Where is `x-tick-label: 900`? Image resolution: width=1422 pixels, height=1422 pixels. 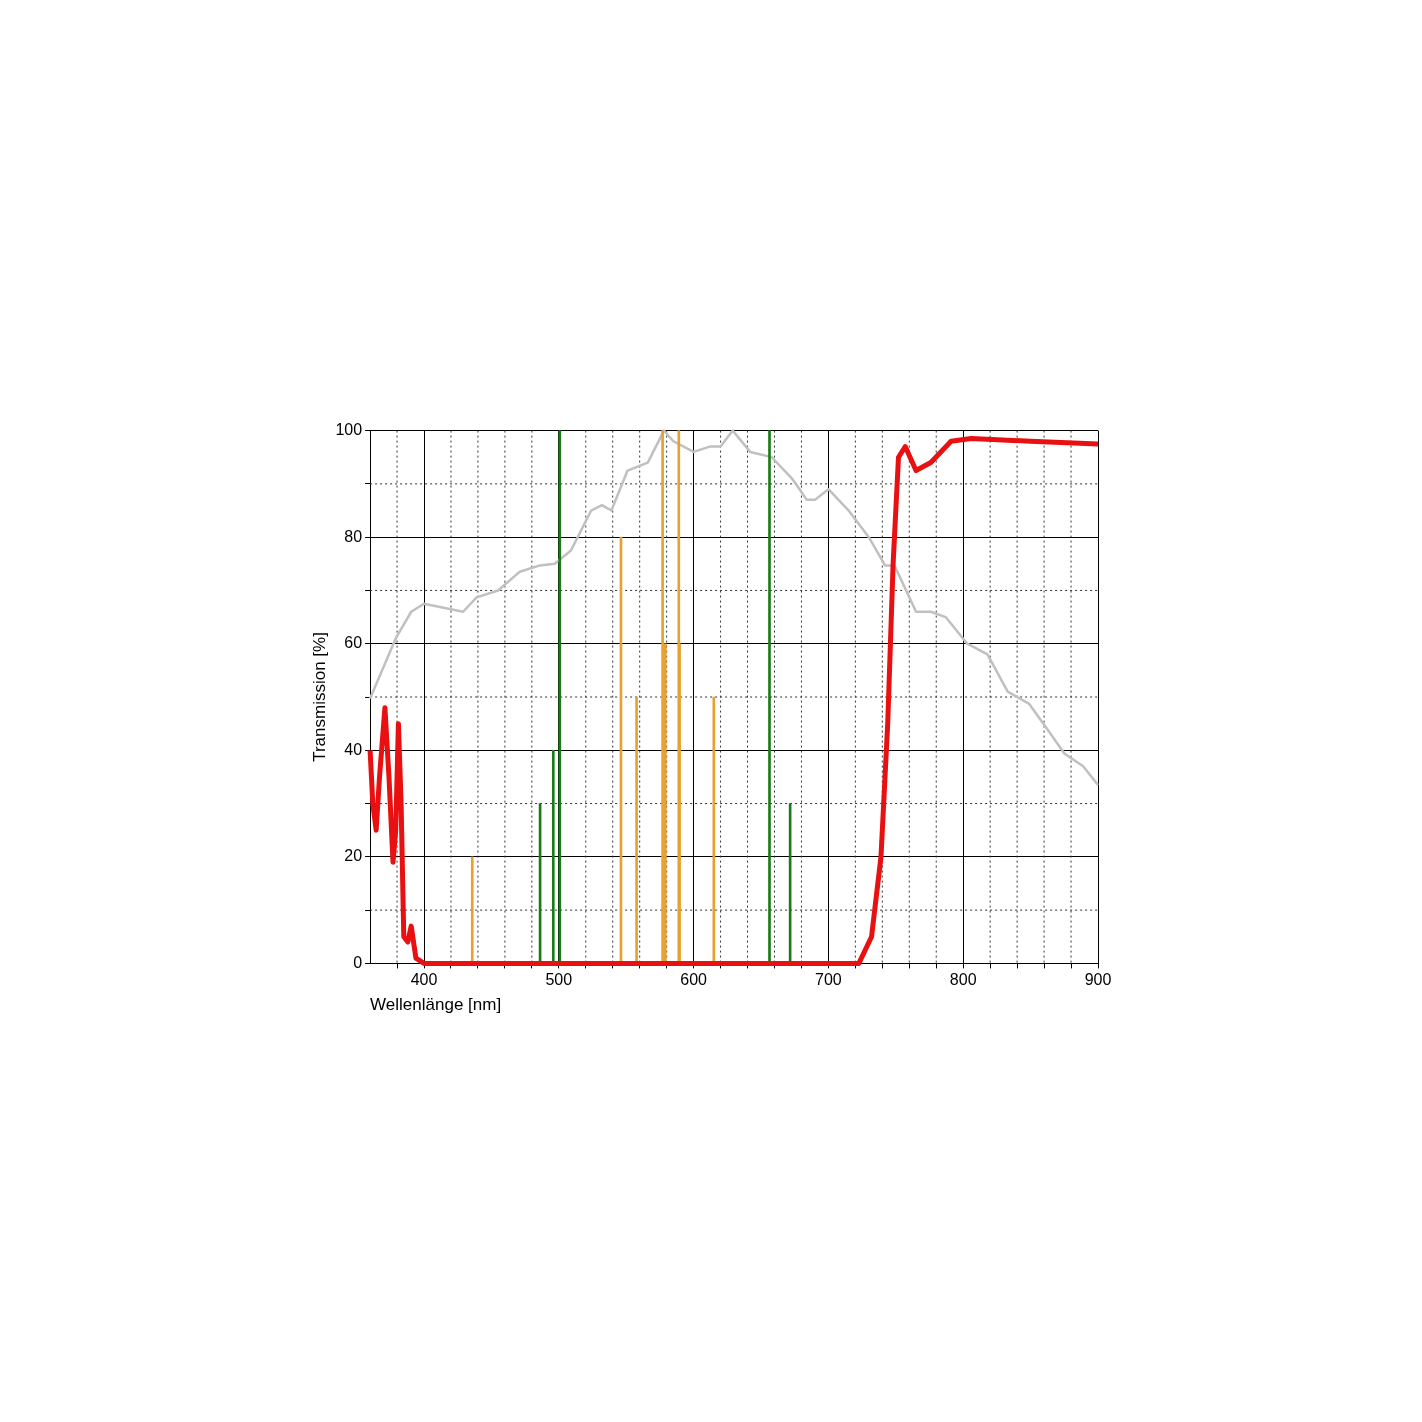
x-tick-label: 900 is located at coordinates (1098, 980).